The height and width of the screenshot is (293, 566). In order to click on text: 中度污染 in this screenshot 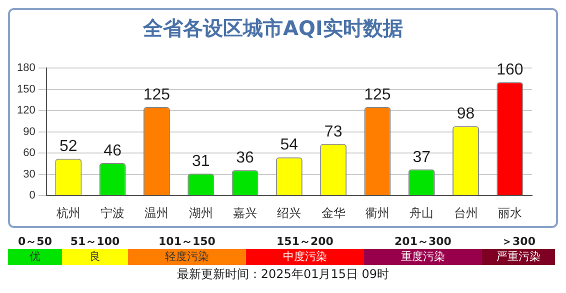, I will do `click(305, 257)`.